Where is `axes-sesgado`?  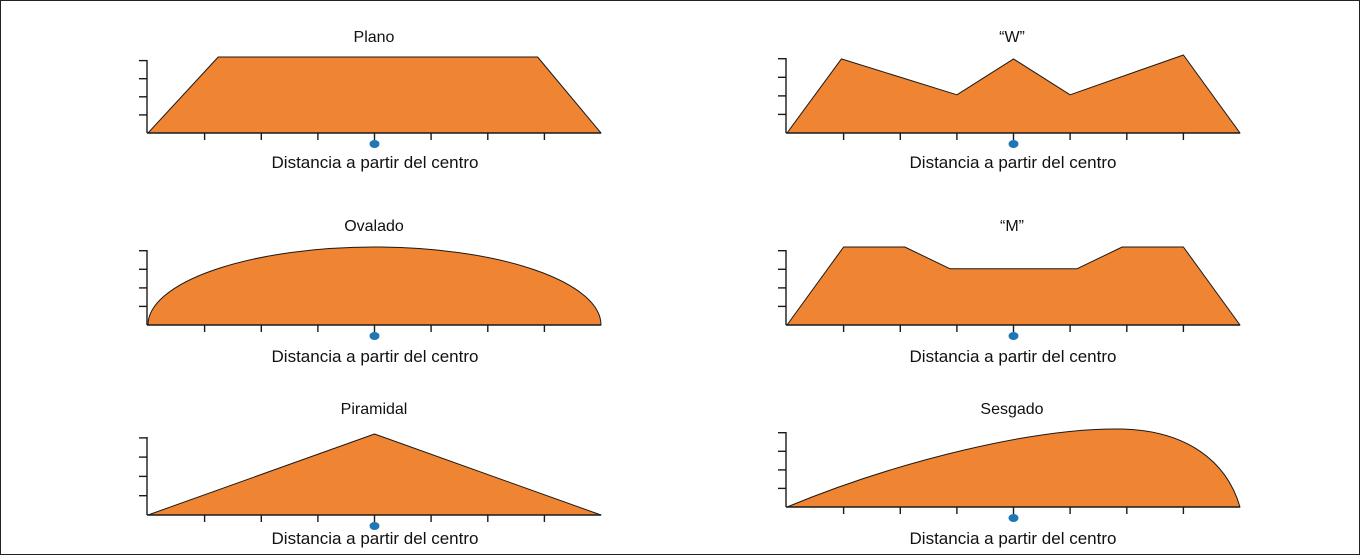 axes-sesgado is located at coordinates (1009, 473).